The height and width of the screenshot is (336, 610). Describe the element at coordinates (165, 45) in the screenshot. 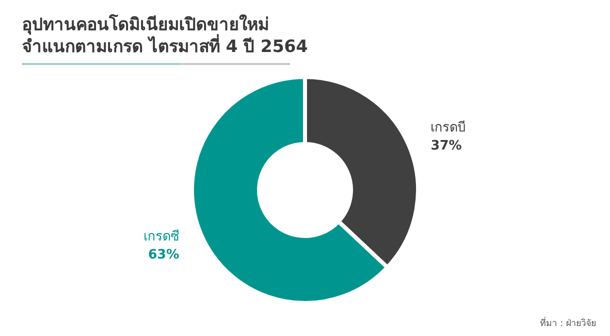

I see `chart-subtitle: จำแนกตามเกรด ไตรมาสที่ 4 ปี 2564` at that location.